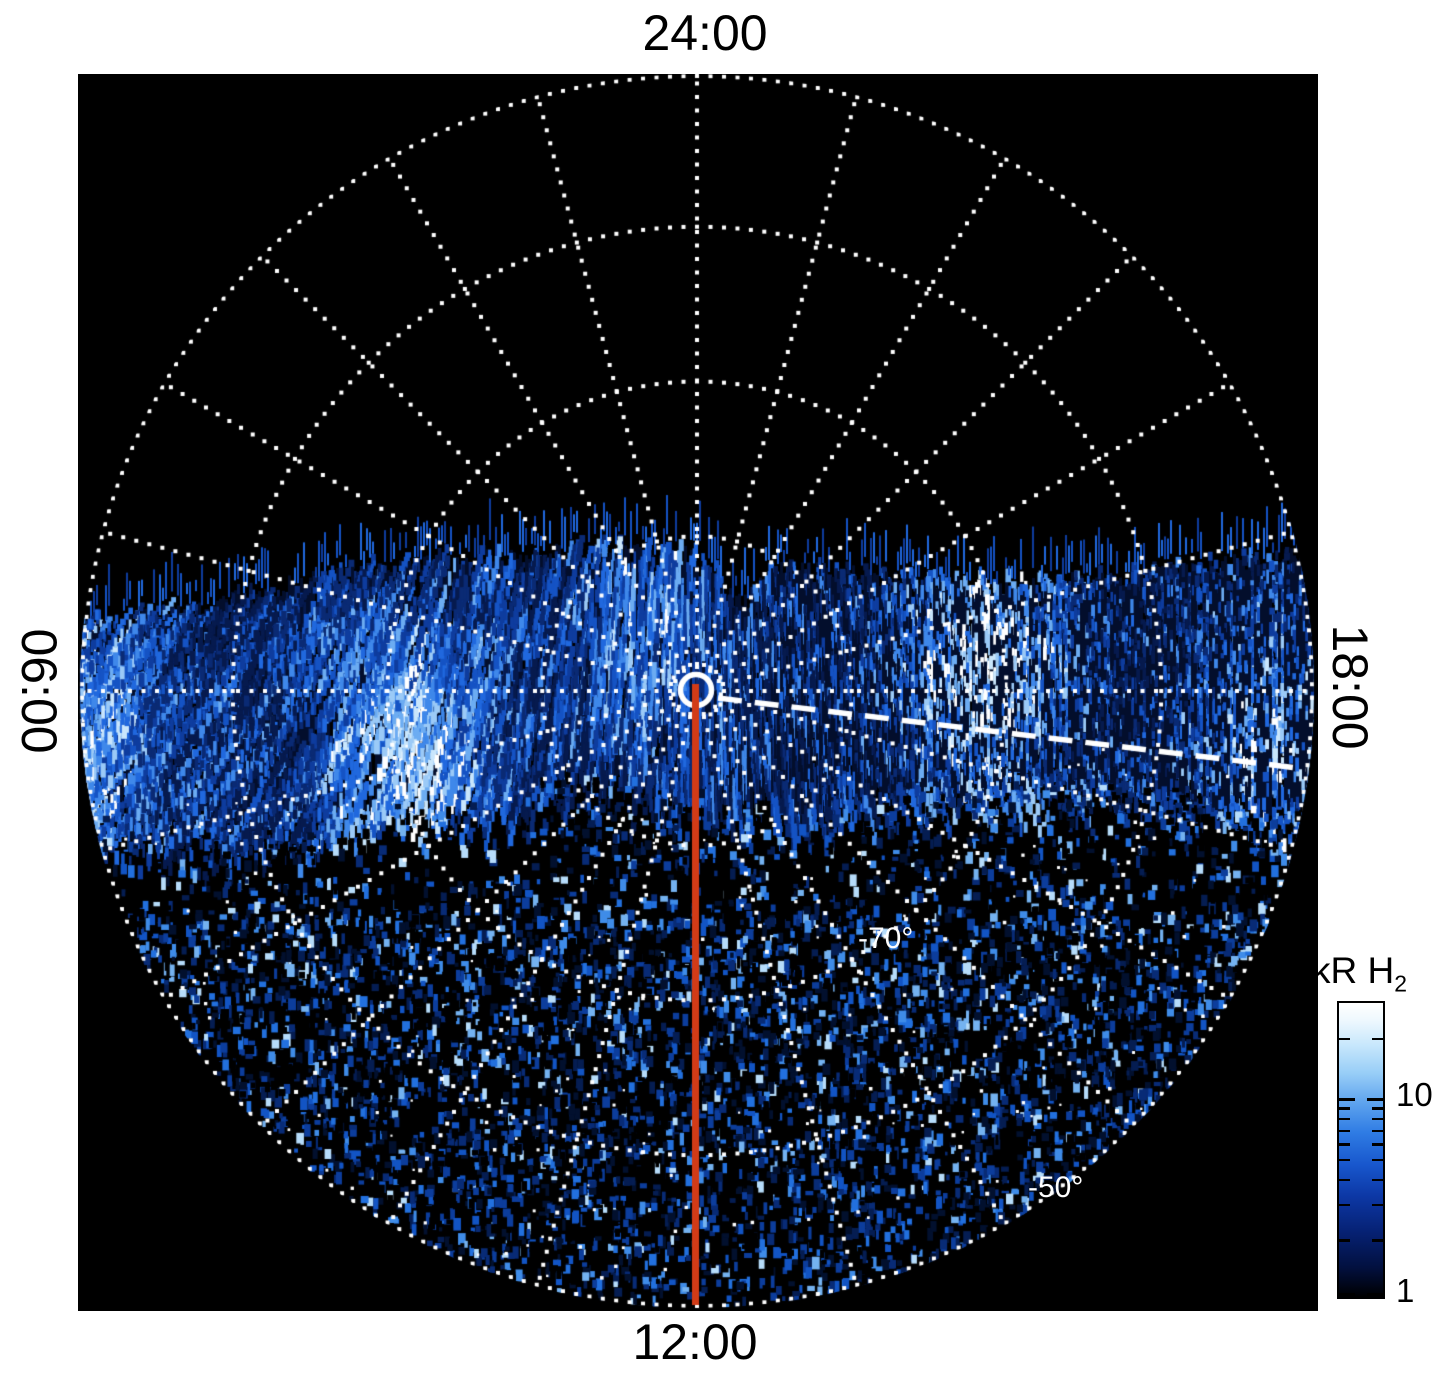  What do you see at coordinates (1400, 983) in the screenshot?
I see `colorbar-title-subscript: 2` at bounding box center [1400, 983].